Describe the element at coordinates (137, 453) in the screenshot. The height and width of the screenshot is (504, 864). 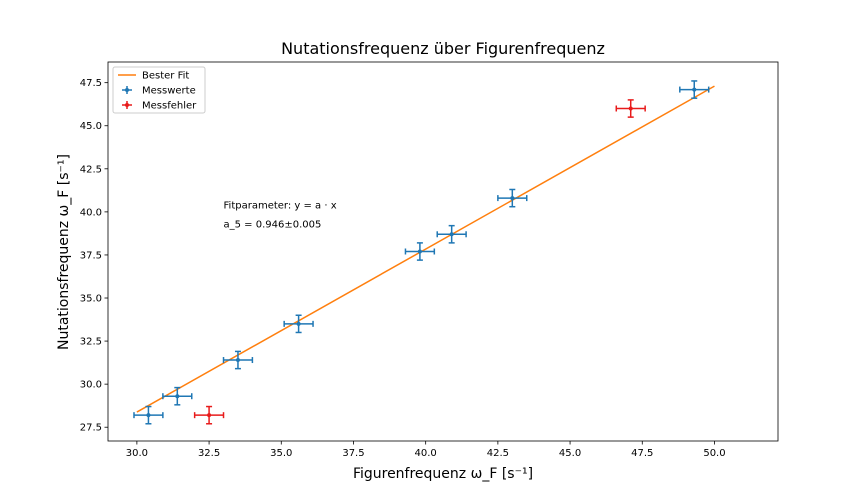
I see `x-tick-label: 30.0` at that location.